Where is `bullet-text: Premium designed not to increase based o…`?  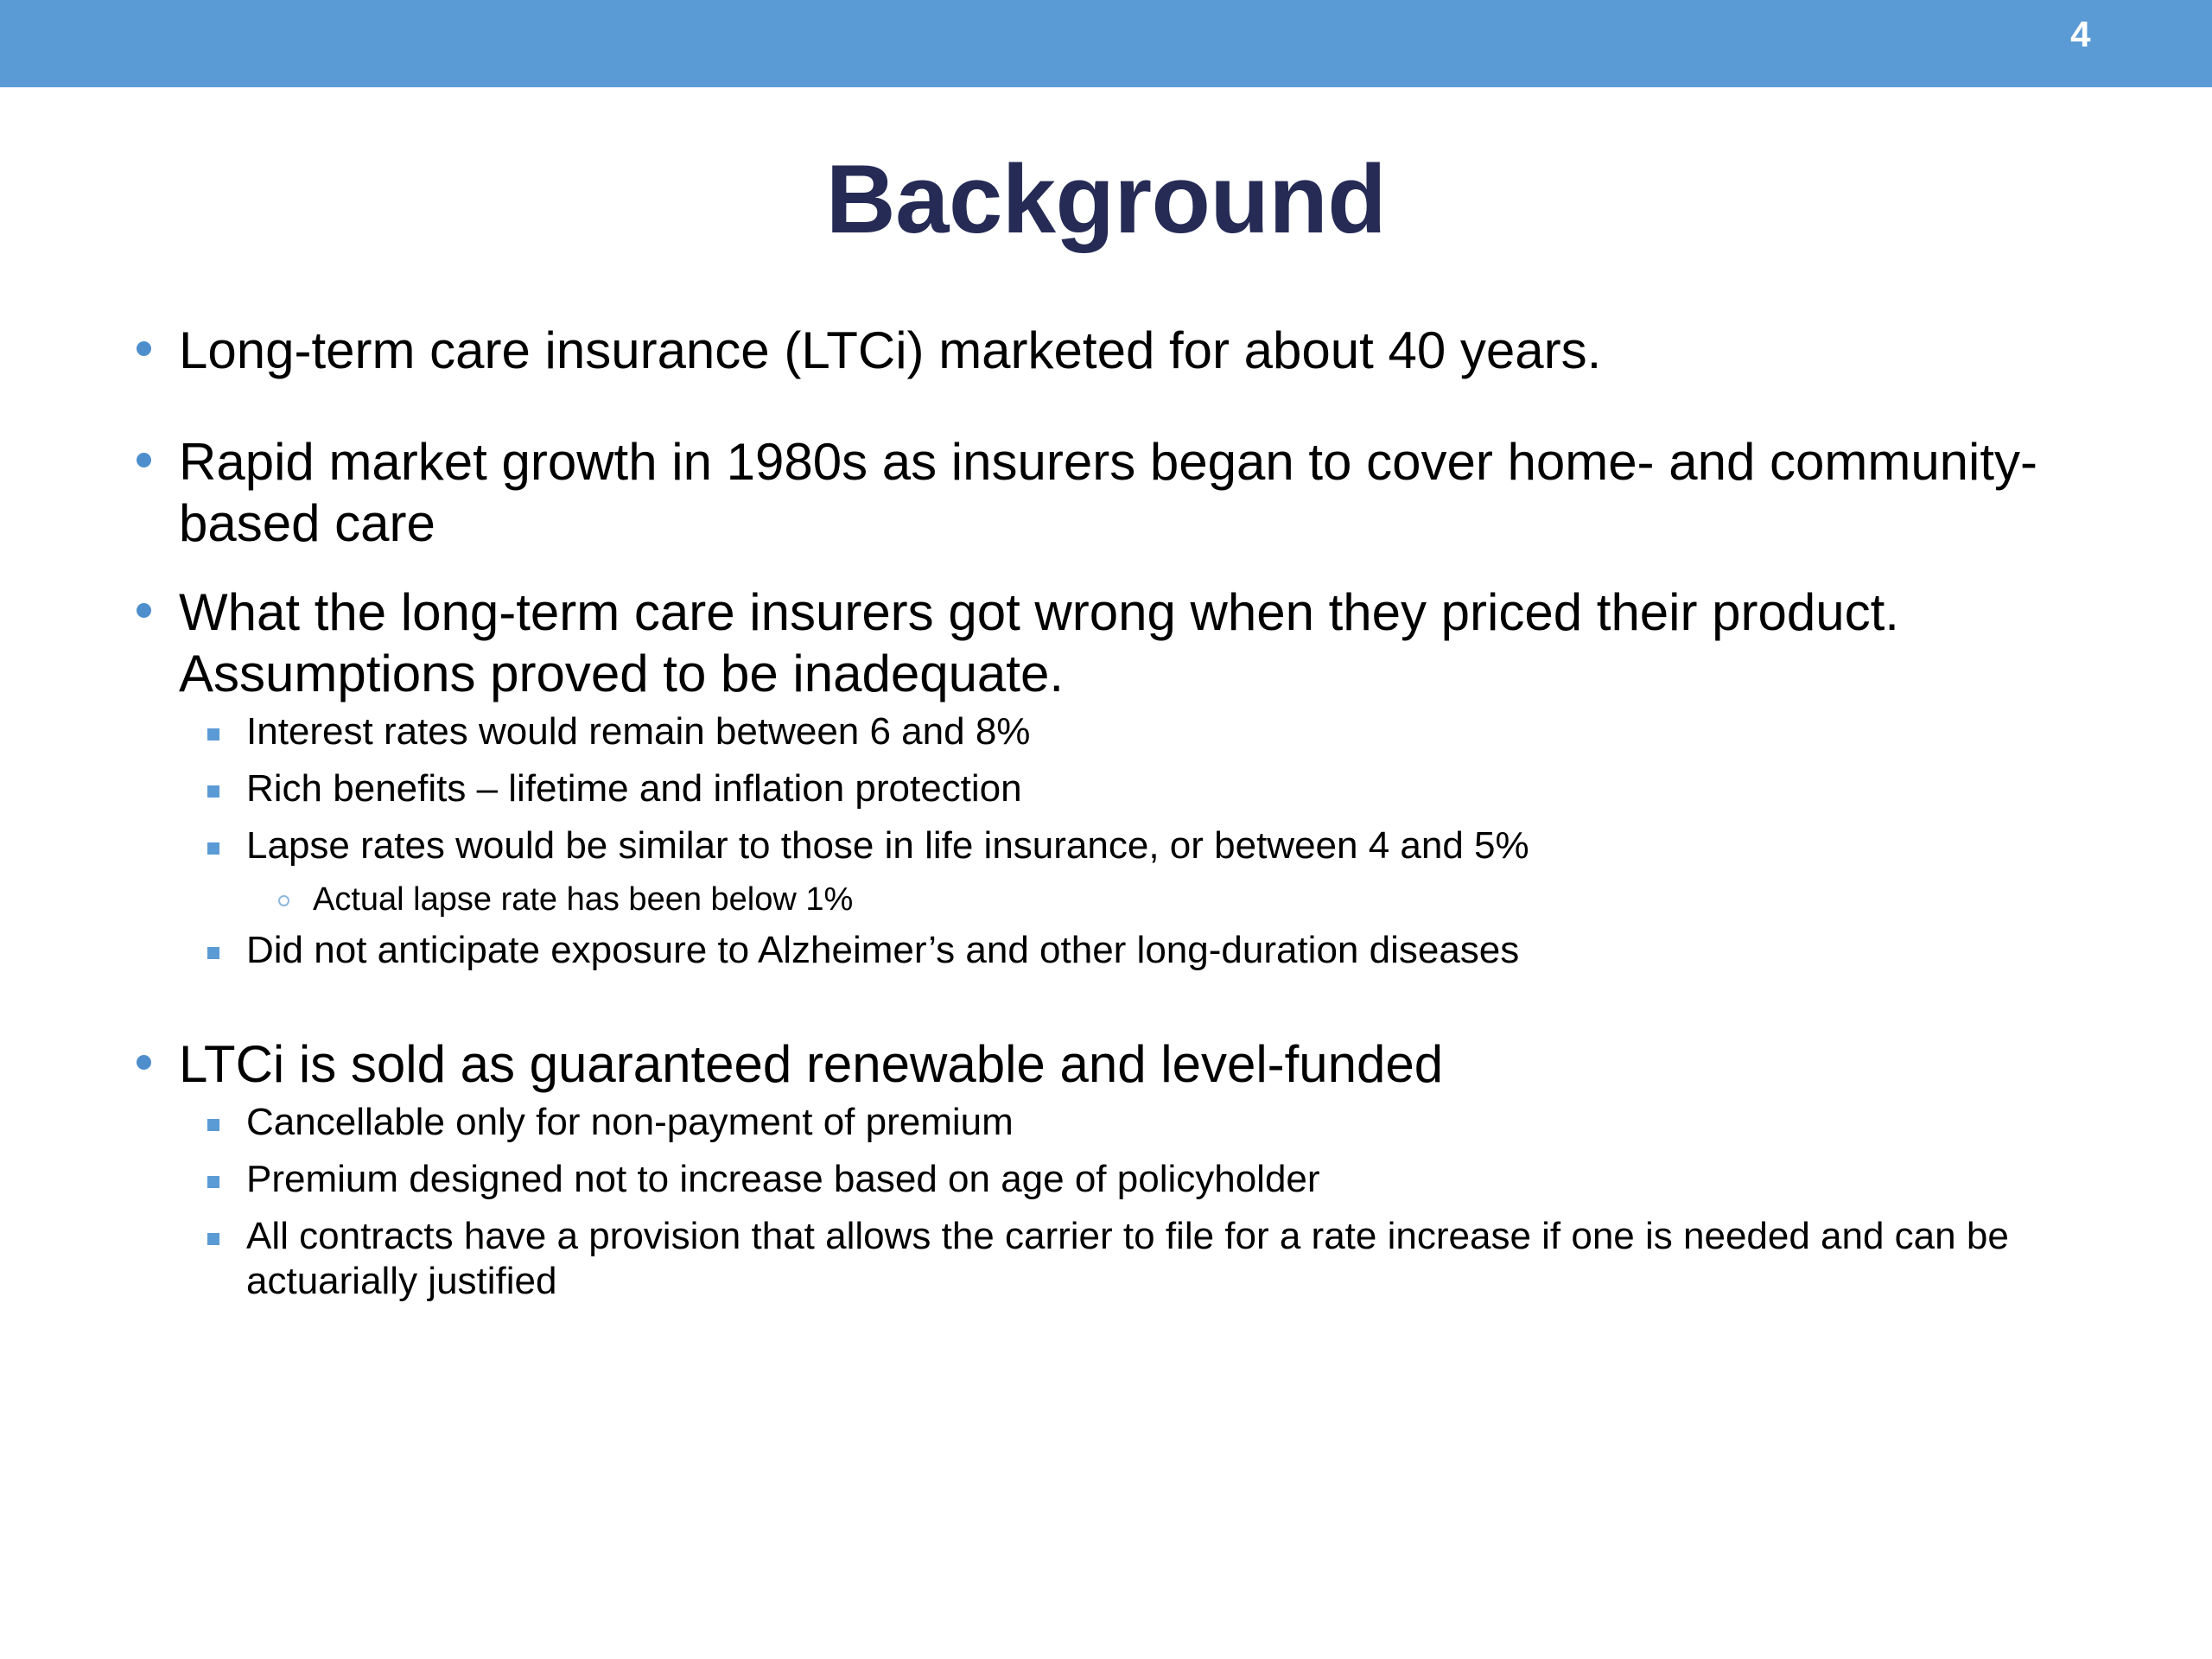 bullet-text: Premium designed not to increase based o… is located at coordinates (783, 1178).